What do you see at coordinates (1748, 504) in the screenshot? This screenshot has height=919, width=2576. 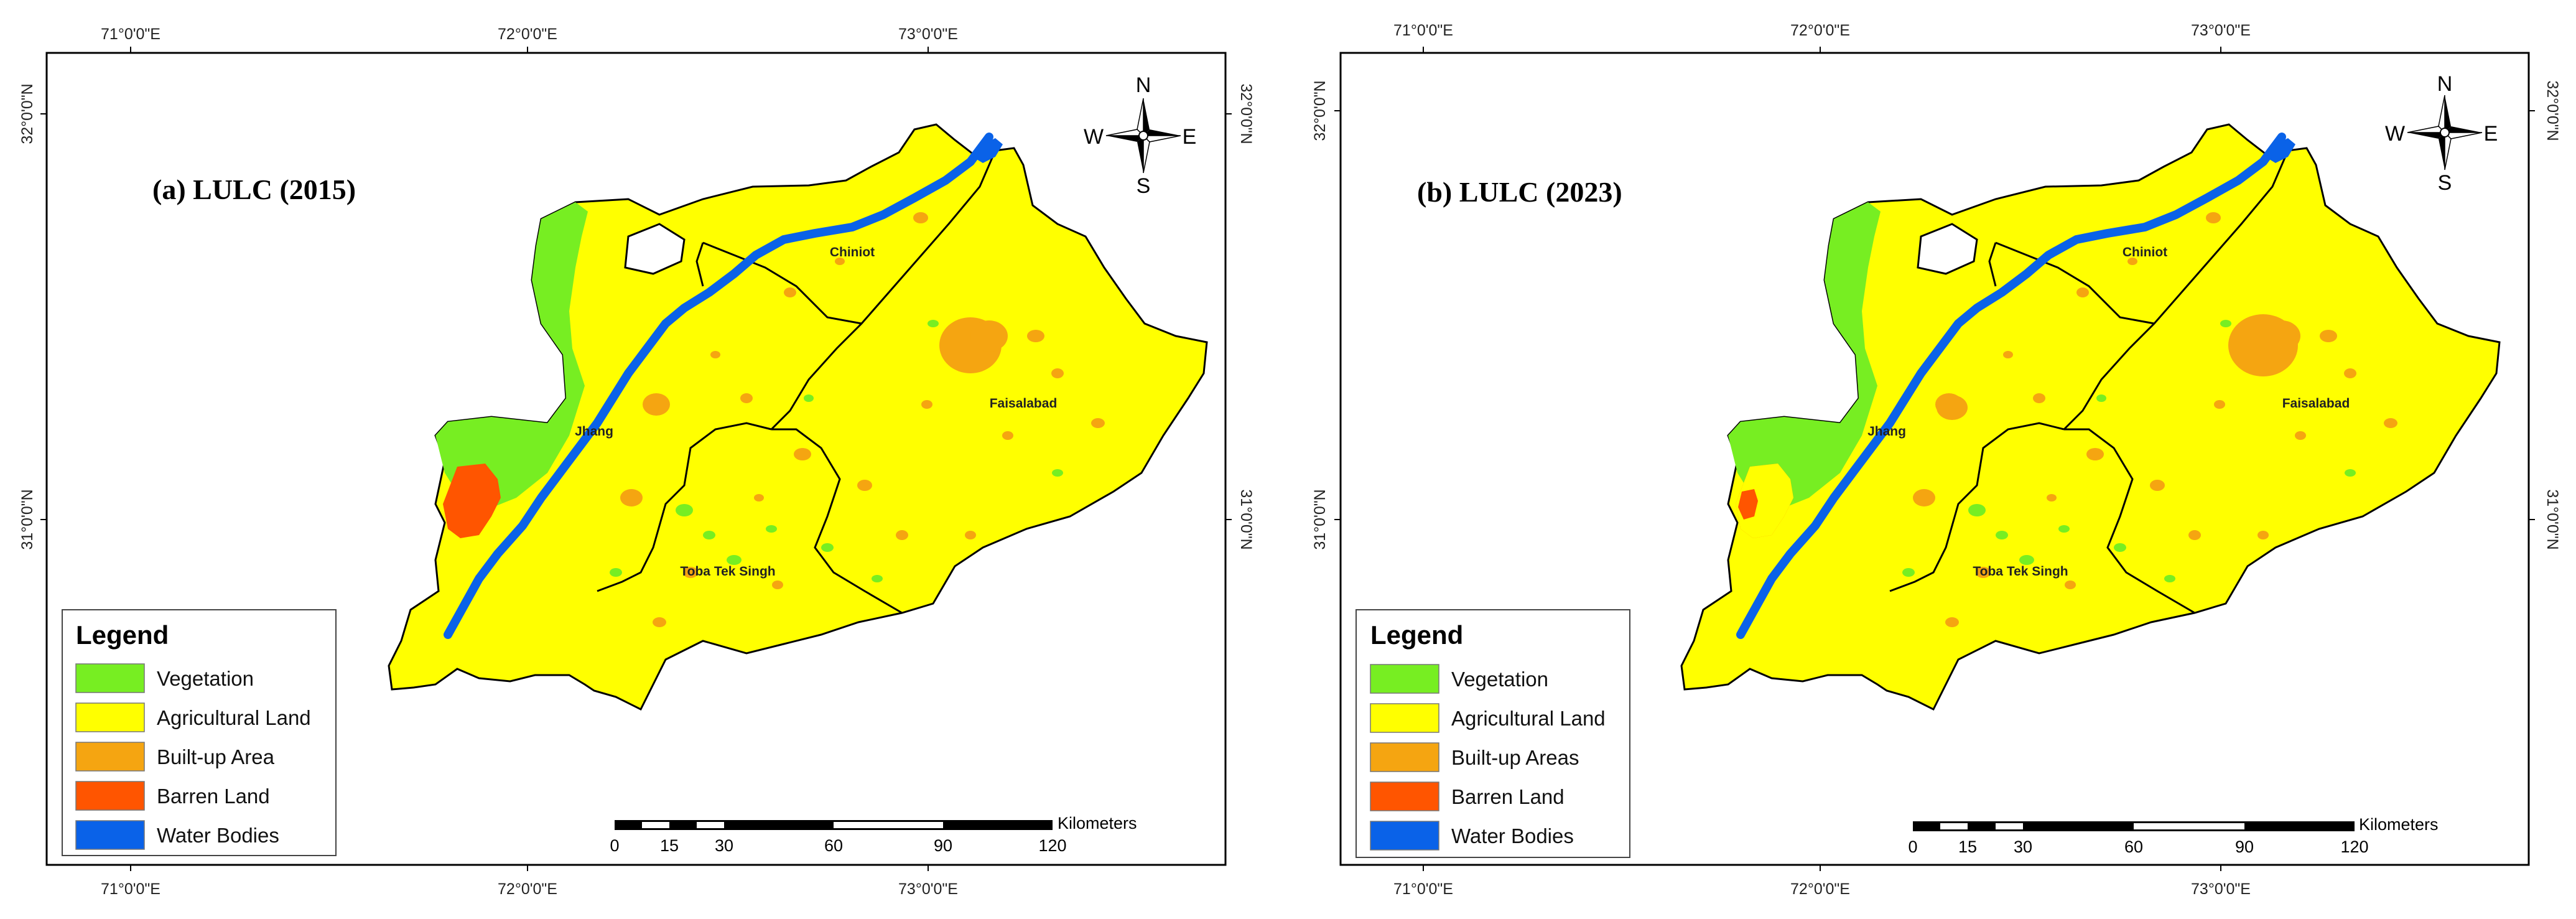 I see `barren-land-patch-2023` at bounding box center [1748, 504].